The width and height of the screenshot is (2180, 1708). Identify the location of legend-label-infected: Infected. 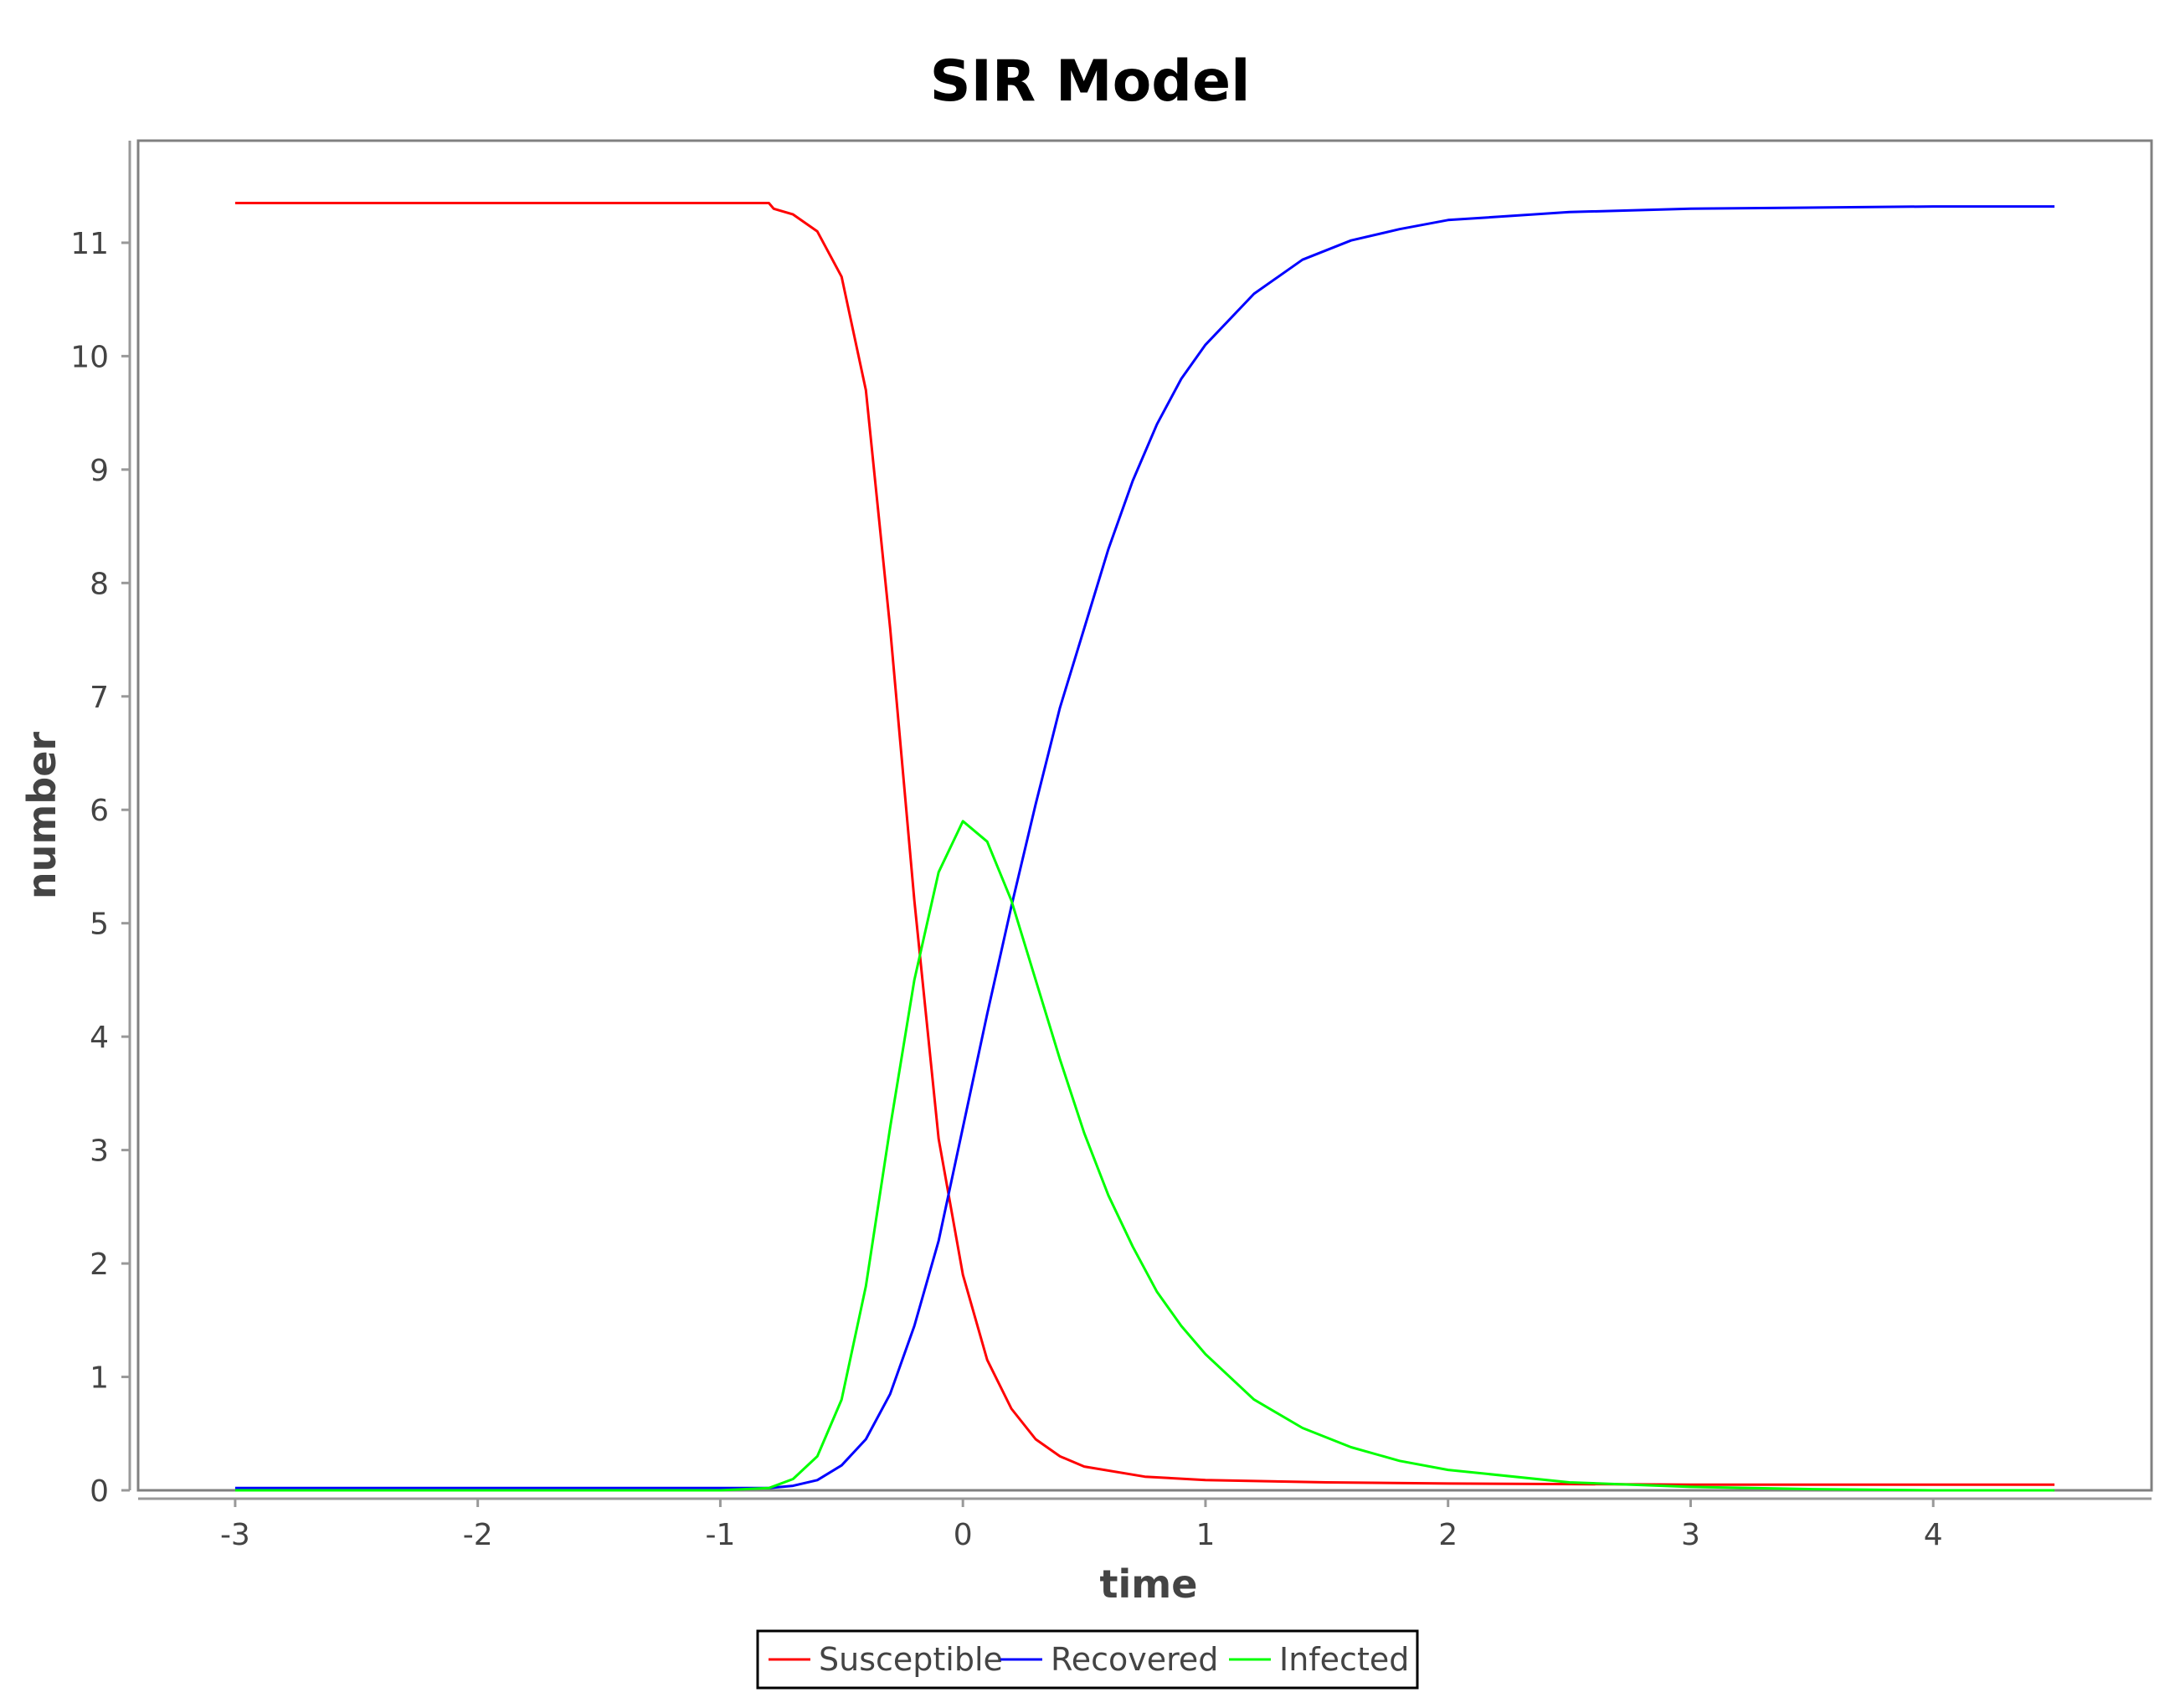
(1344, 1659).